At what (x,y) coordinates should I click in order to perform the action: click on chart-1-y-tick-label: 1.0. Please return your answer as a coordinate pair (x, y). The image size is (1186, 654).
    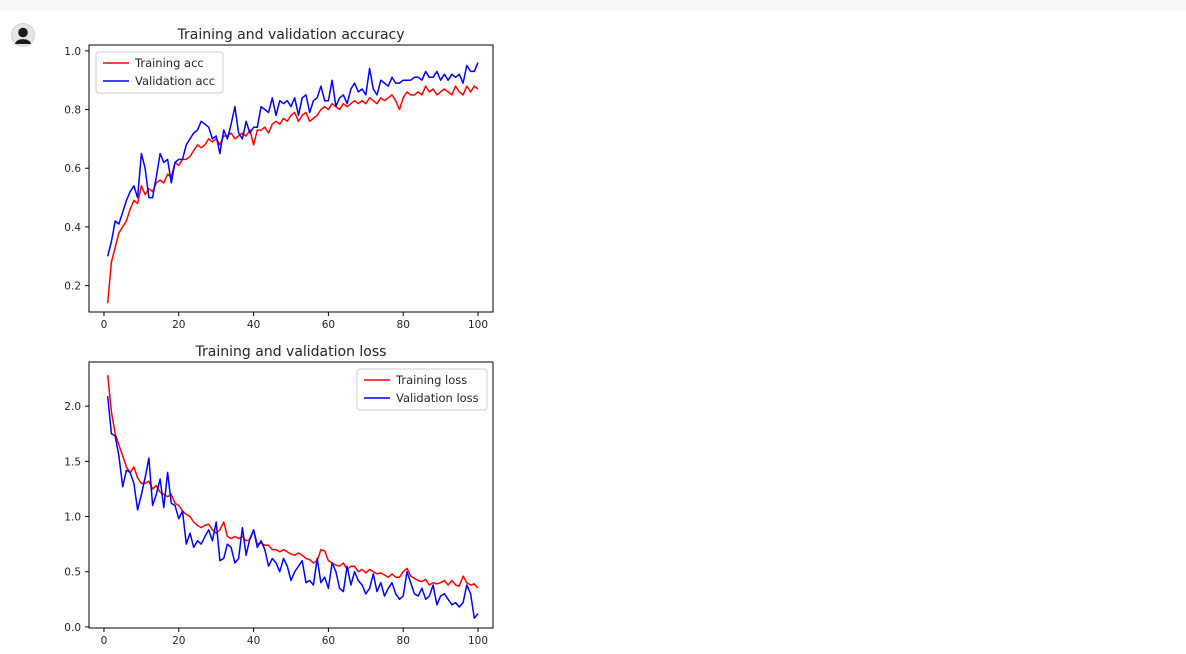
    Looking at the image, I should click on (72, 52).